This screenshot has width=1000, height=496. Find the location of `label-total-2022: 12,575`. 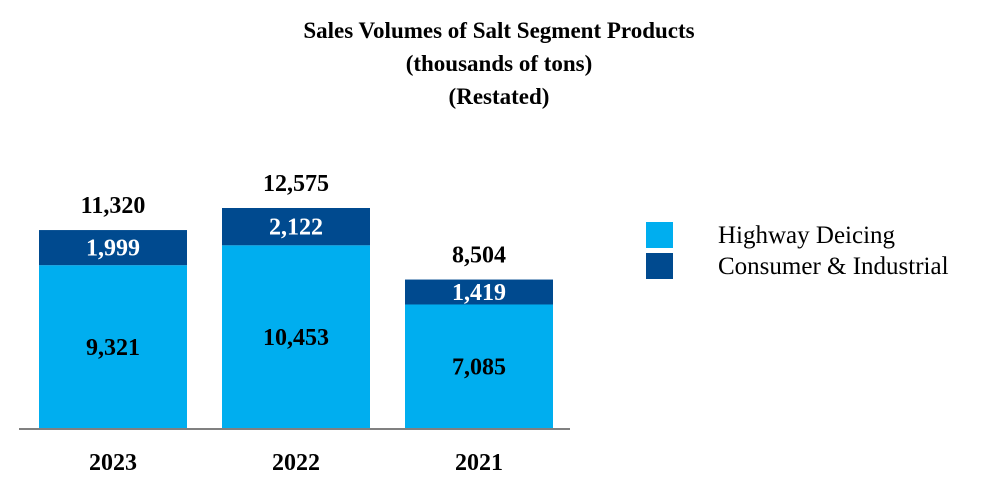

label-total-2022: 12,575 is located at coordinates (296, 184).